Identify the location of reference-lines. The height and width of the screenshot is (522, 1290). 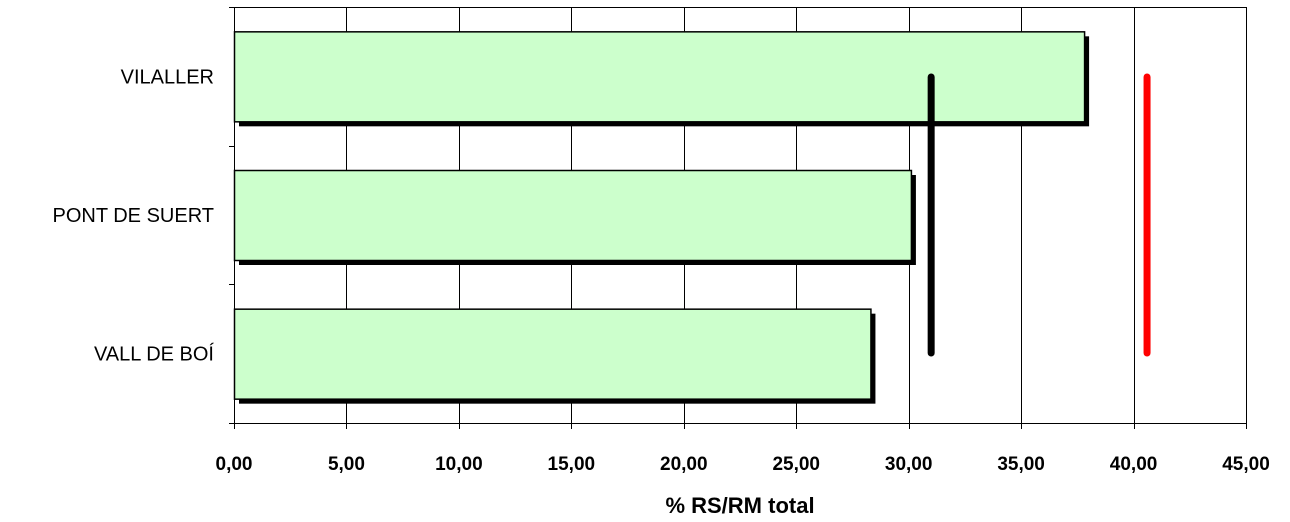
(1039, 215).